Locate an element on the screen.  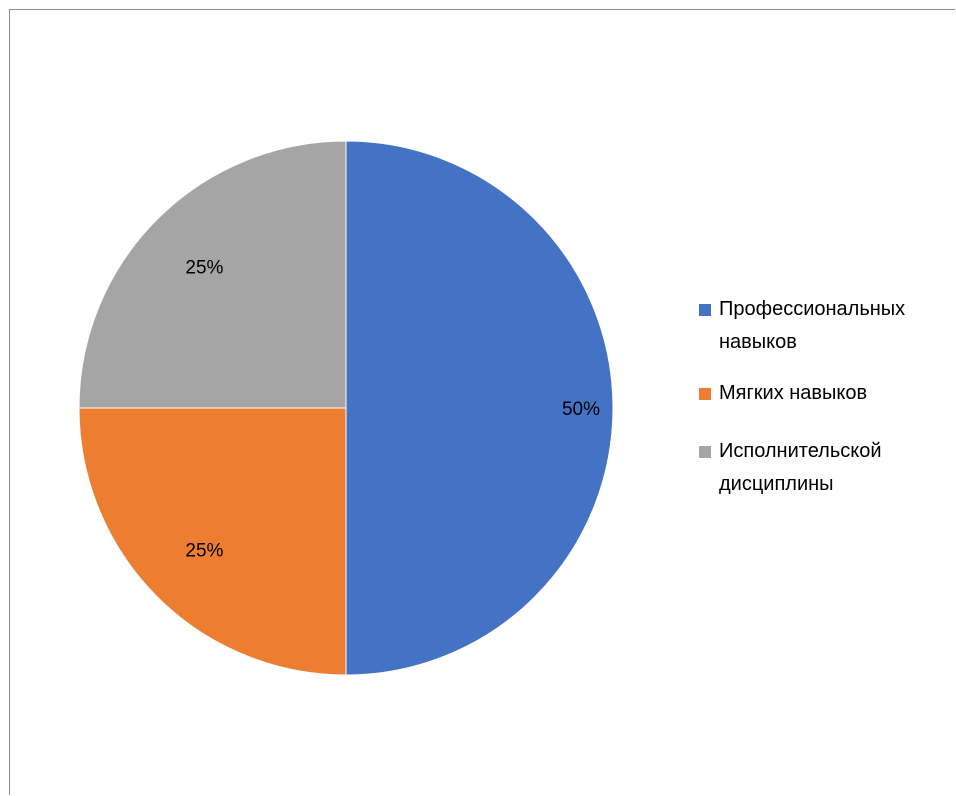
data-label-discipline: 25% is located at coordinates (204, 267).